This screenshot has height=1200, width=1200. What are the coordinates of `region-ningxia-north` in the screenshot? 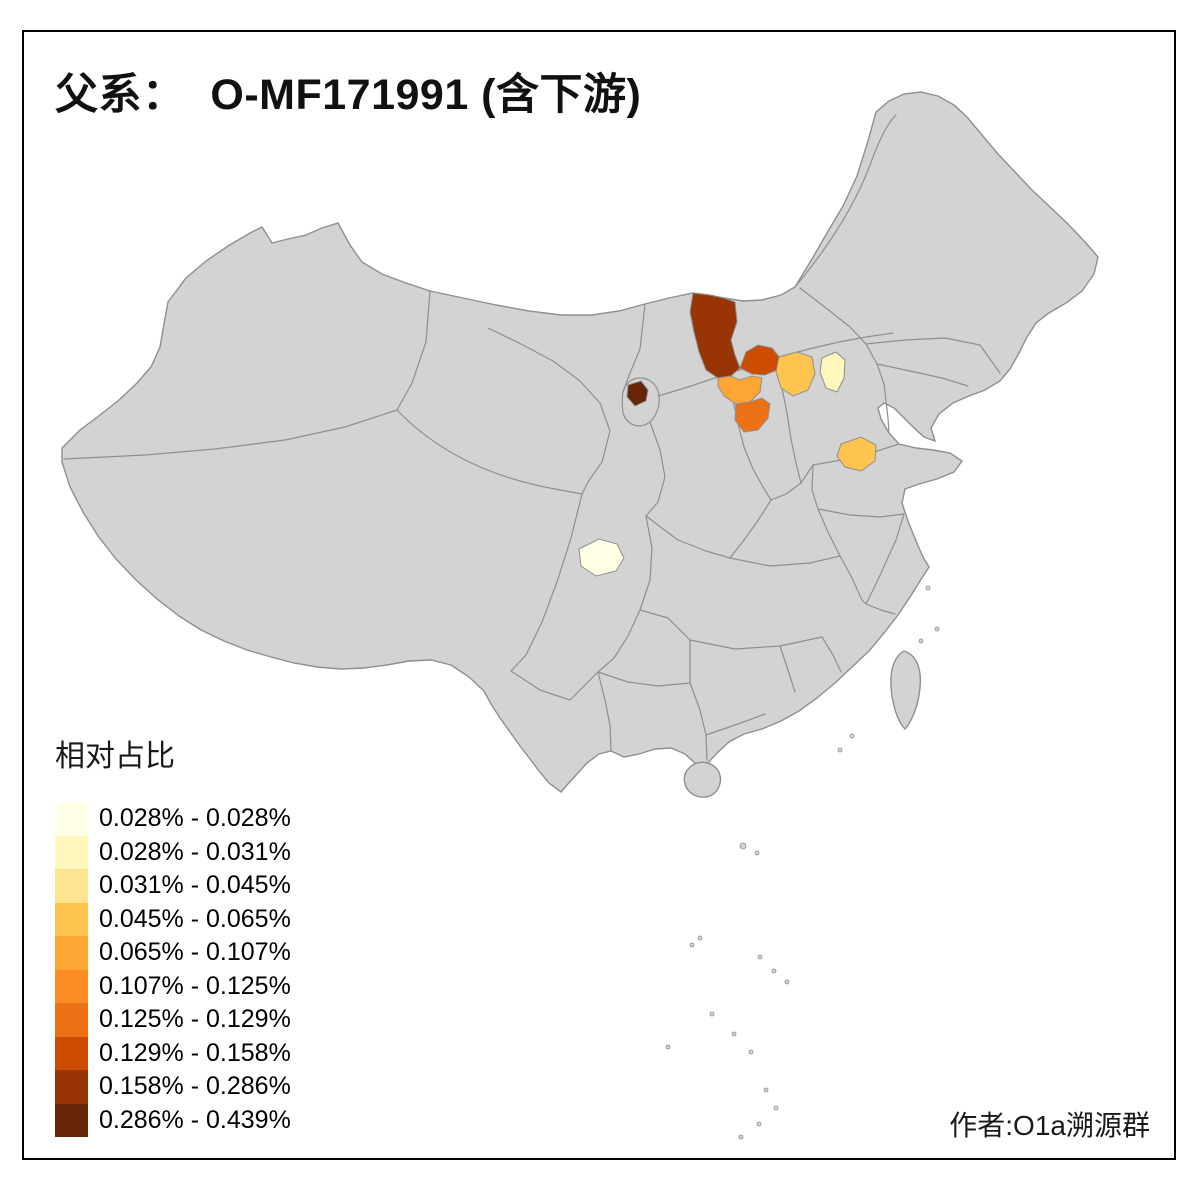 It's located at (637, 393).